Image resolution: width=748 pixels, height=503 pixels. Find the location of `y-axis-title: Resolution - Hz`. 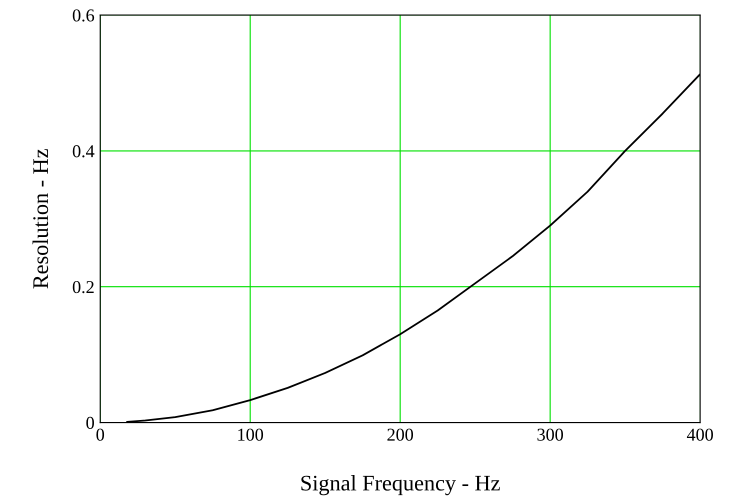

y-axis-title: Resolution - Hz is located at coordinates (40, 219).